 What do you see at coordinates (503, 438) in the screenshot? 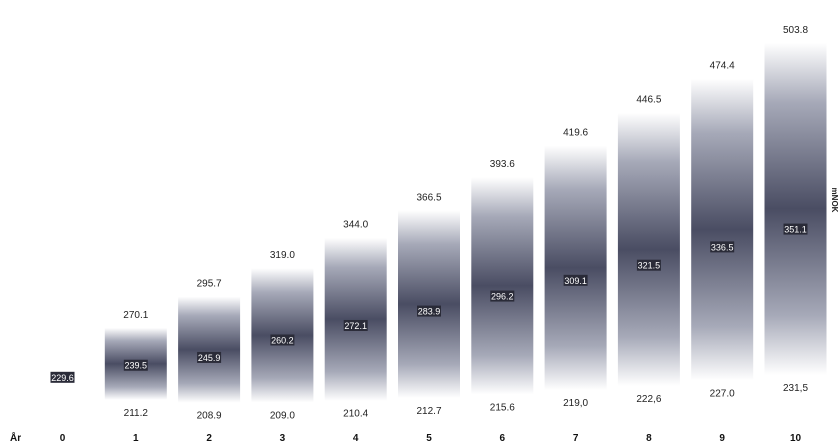
I see `x-tick-label-6: 6` at bounding box center [503, 438].